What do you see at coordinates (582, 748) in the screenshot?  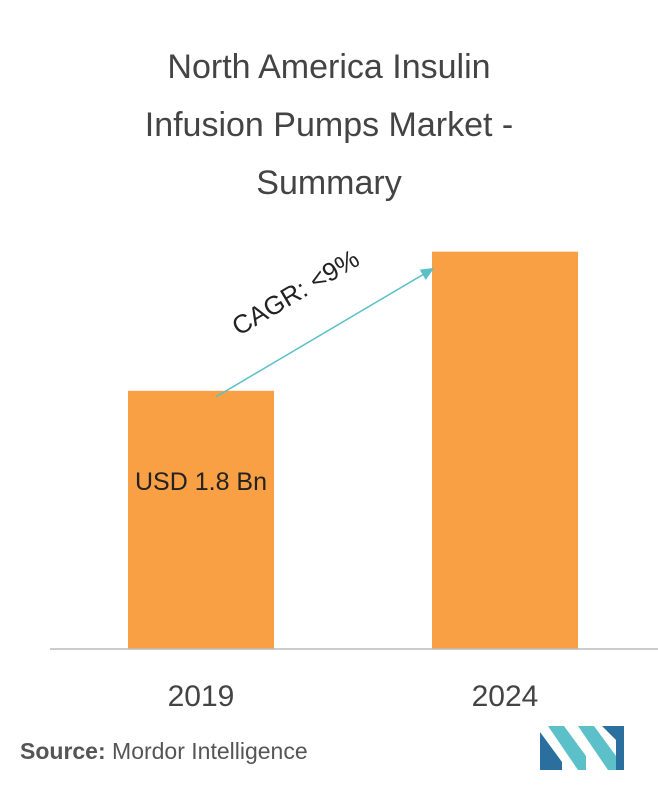 I see `mordor-intelligence-logo` at bounding box center [582, 748].